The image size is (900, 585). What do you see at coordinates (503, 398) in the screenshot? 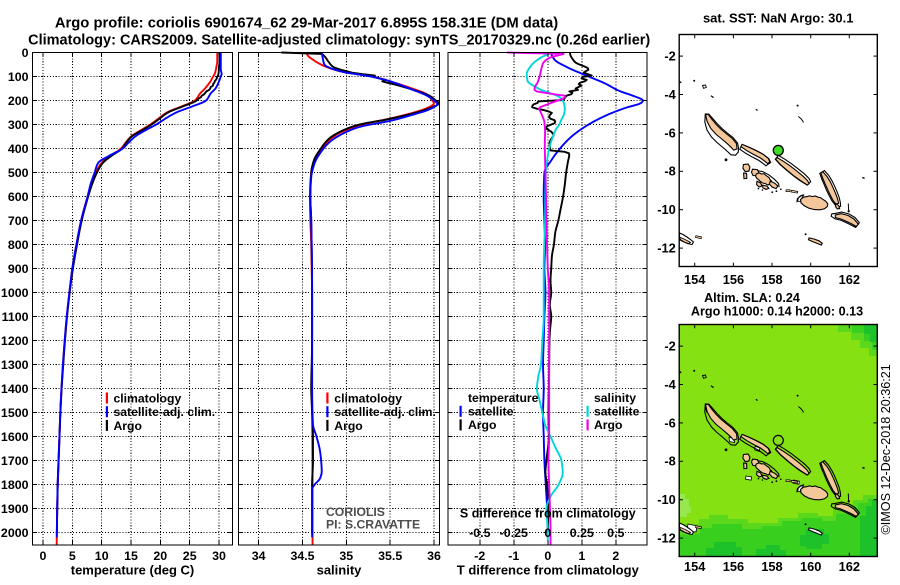
I see `svg-text: temperature` at bounding box center [503, 398].